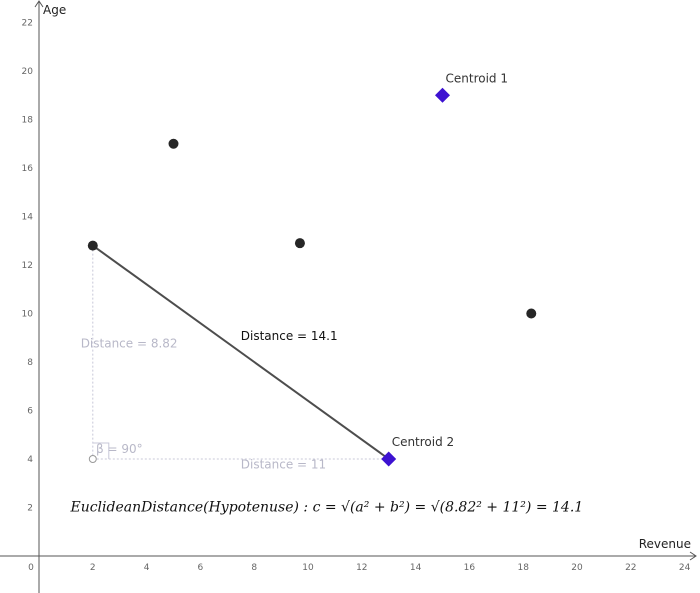 The height and width of the screenshot is (593, 700). Describe the element at coordinates (31, 568) in the screenshot. I see `x-tick-label: 0` at that location.